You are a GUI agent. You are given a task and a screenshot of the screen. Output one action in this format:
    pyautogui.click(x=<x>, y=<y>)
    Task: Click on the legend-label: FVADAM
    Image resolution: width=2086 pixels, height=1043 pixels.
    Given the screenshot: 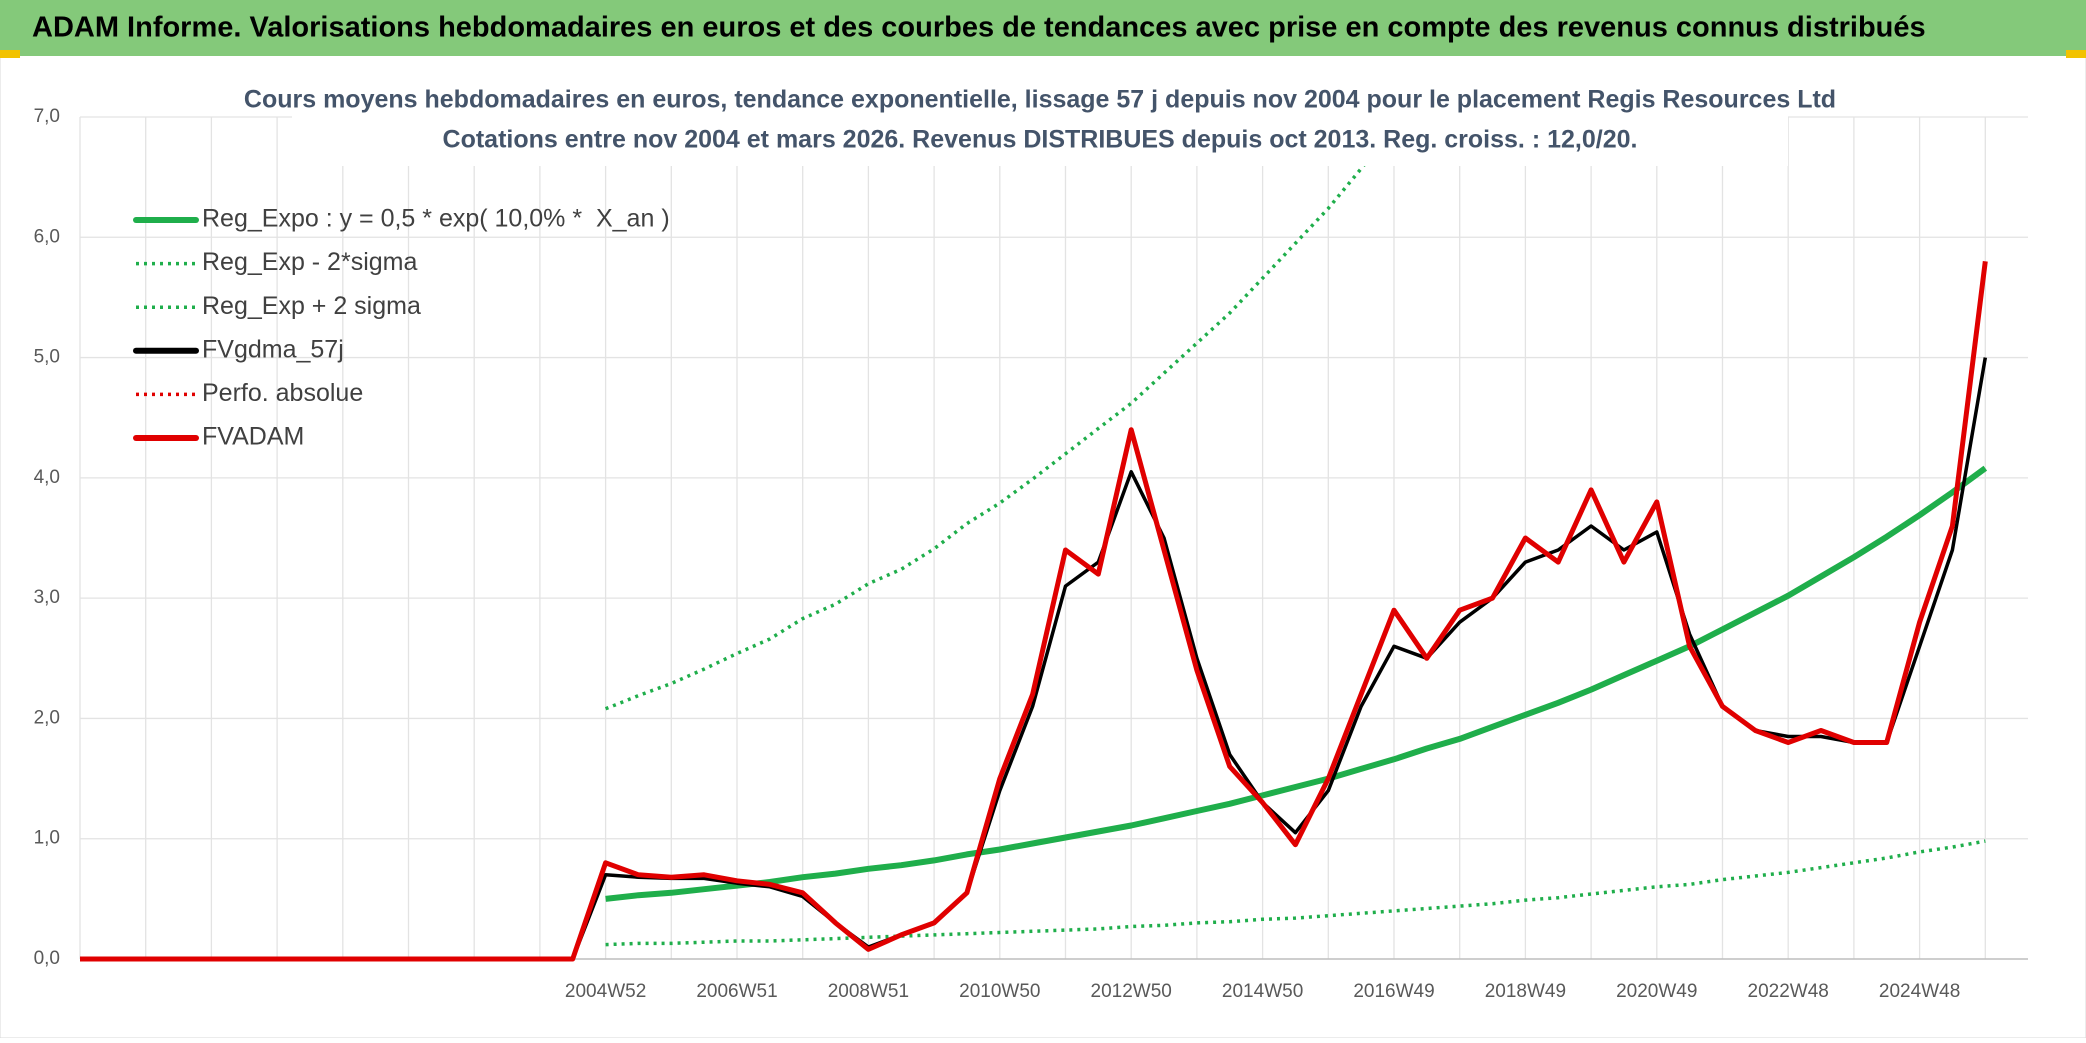 What is the action you would take?
    pyautogui.click(x=253, y=437)
    